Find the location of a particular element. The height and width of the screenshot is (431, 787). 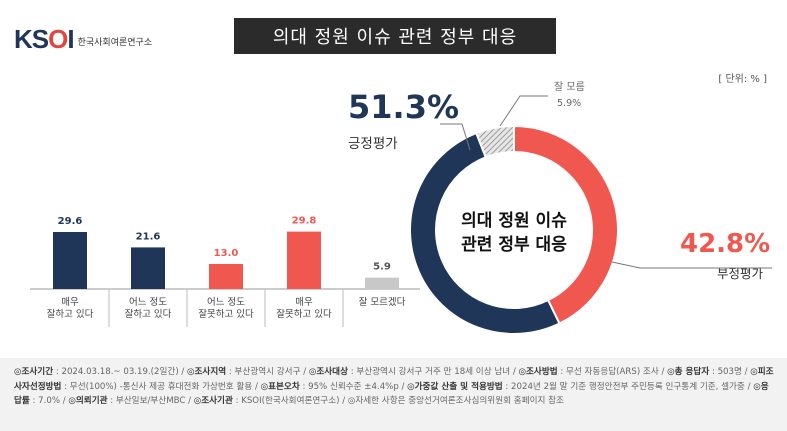

positive-leader-line is located at coordinates (455, 137).